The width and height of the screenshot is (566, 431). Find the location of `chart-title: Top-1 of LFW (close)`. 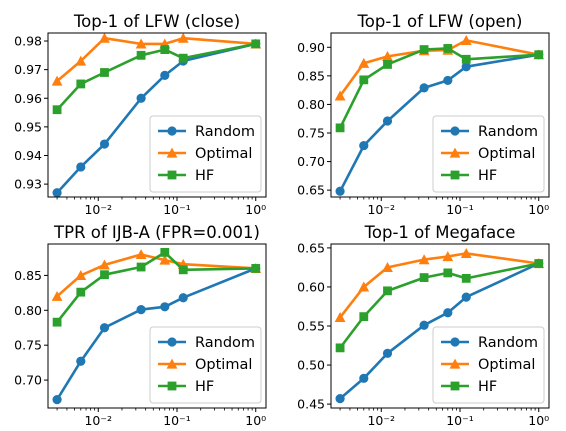

chart-title: Top-1 of LFW (close) is located at coordinates (156, 21).